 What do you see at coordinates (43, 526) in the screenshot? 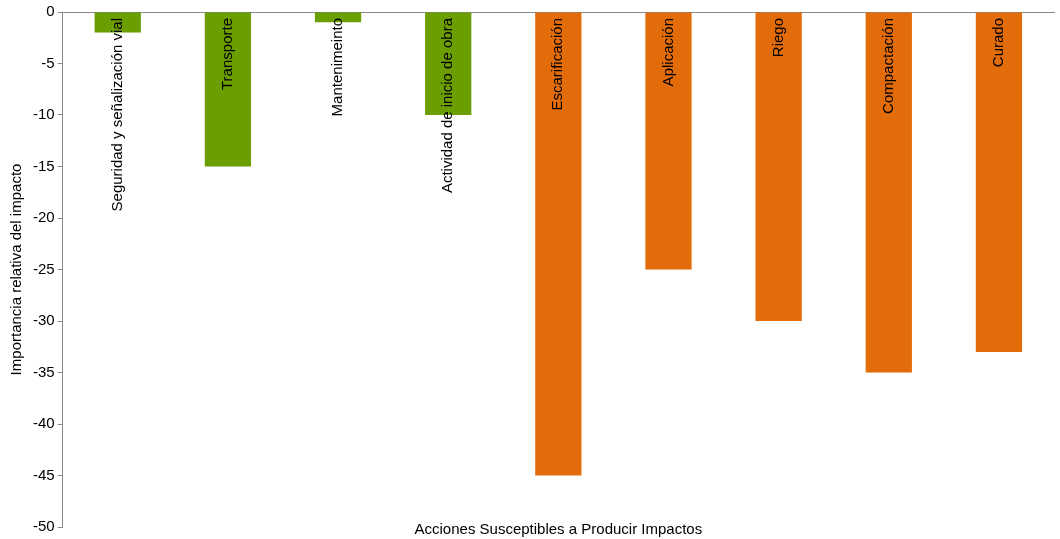
I see `y-tick-label: -50` at bounding box center [43, 526].